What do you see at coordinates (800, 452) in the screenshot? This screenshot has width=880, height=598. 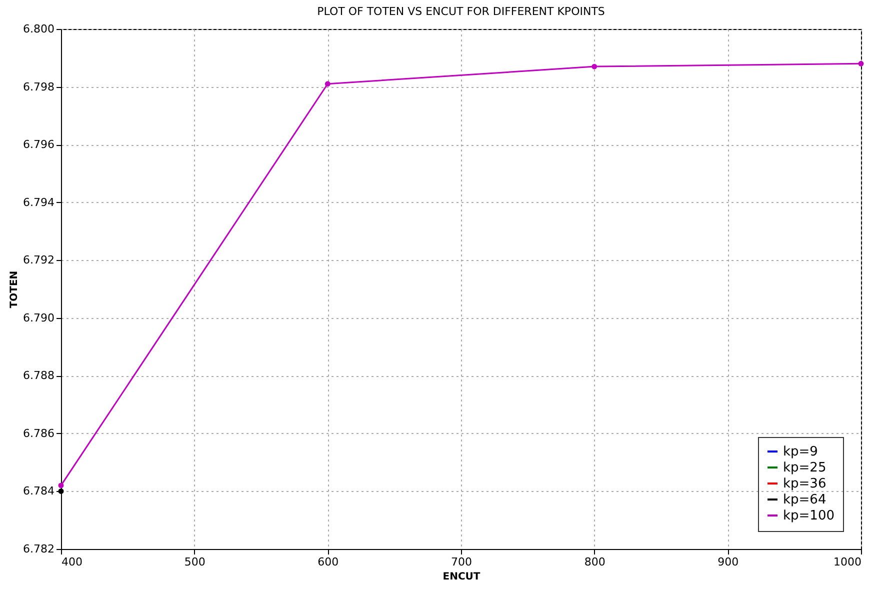 I see `legend-label: kp=9` at bounding box center [800, 452].